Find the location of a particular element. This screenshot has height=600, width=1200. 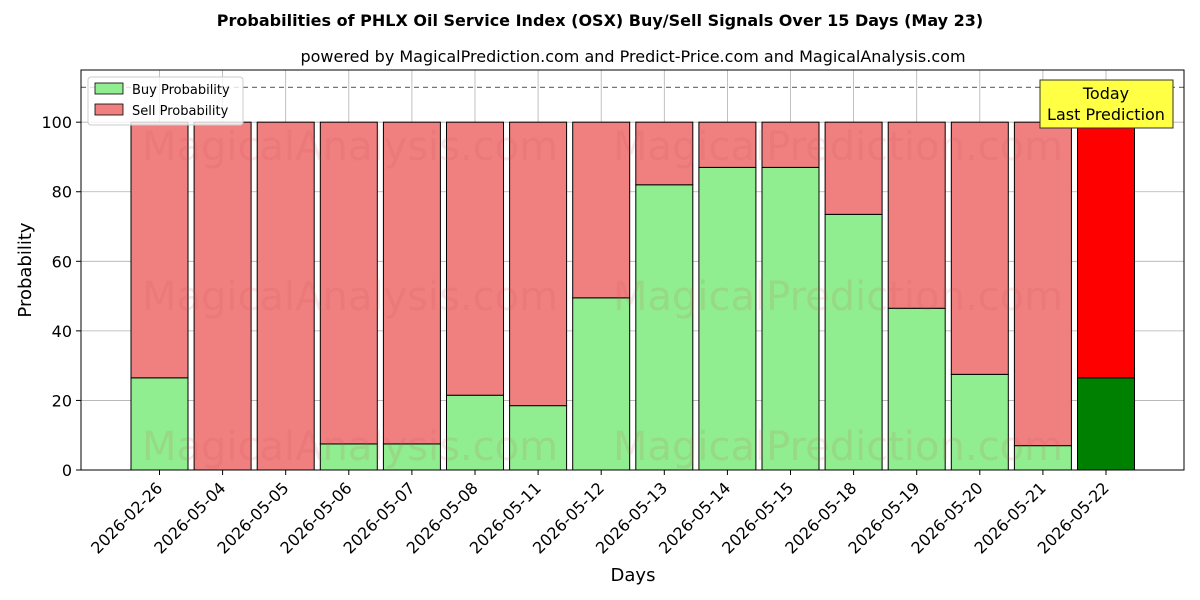

y-tick-label: 40 is located at coordinates (62, 331).